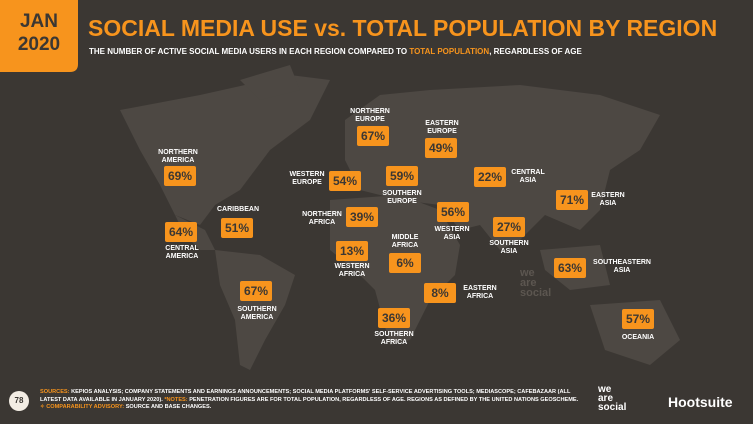 This screenshot has width=753, height=424. I want to click on region-value: 69%, so click(180, 176).